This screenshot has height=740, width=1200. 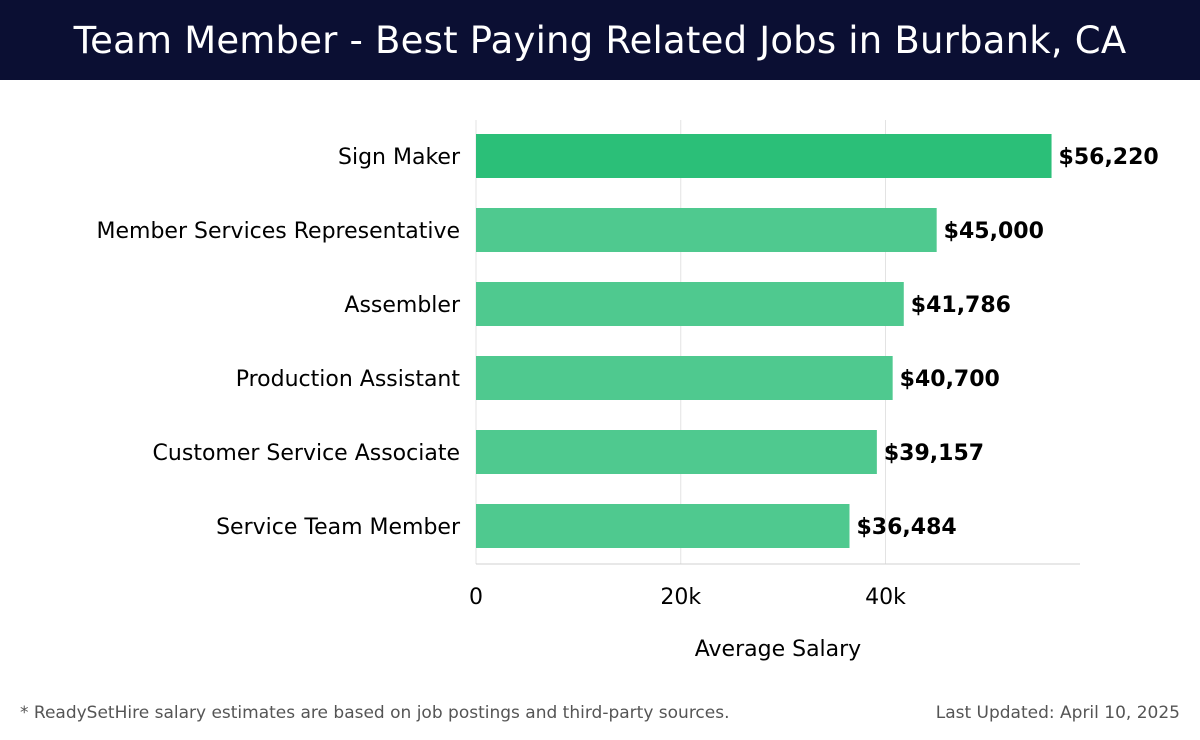 I want to click on x-tick-label: 0, so click(x=476, y=597).